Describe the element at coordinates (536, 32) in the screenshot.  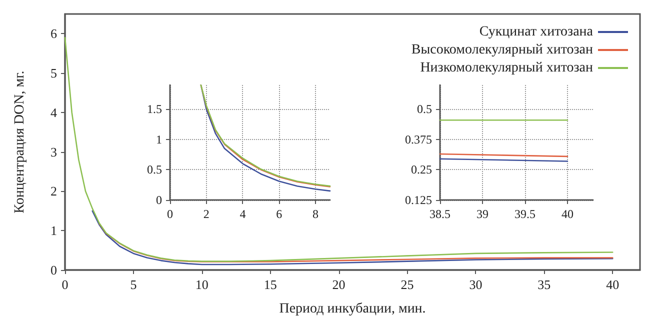
I see `legend-label: Сукцинат хитозана` at that location.